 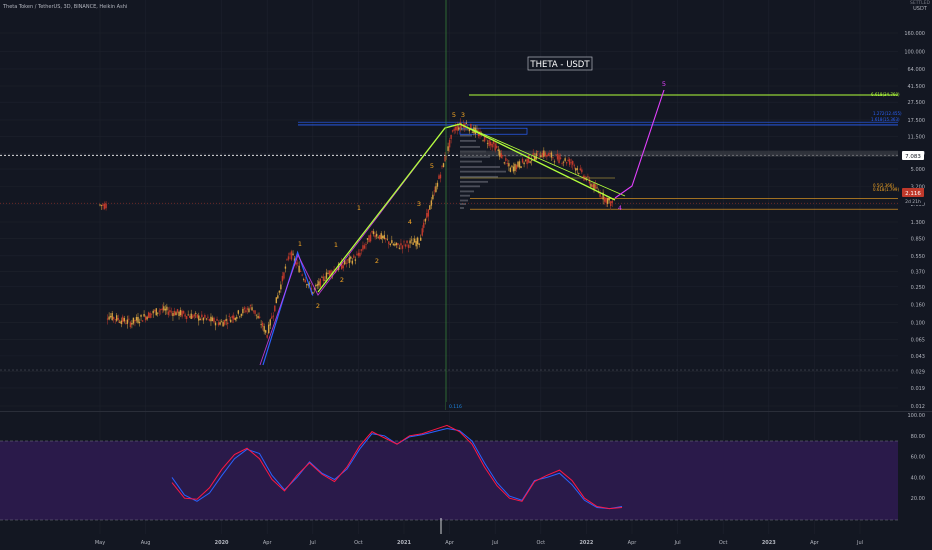 What do you see at coordinates (455, 407) in the screenshot?
I see `vertical-marker-label: 0.116` at bounding box center [455, 407].